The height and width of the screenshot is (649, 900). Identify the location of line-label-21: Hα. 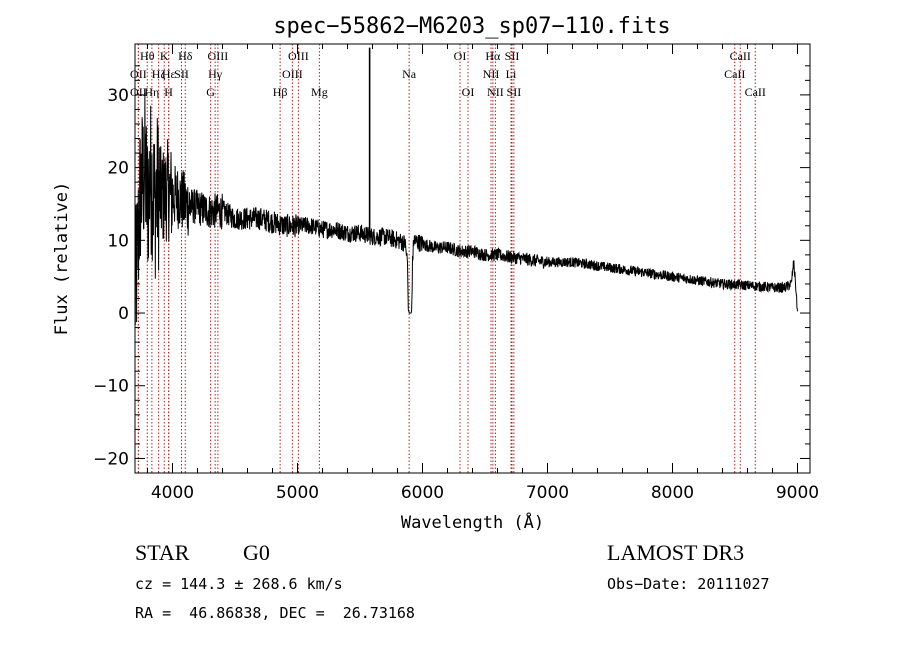
(493, 56).